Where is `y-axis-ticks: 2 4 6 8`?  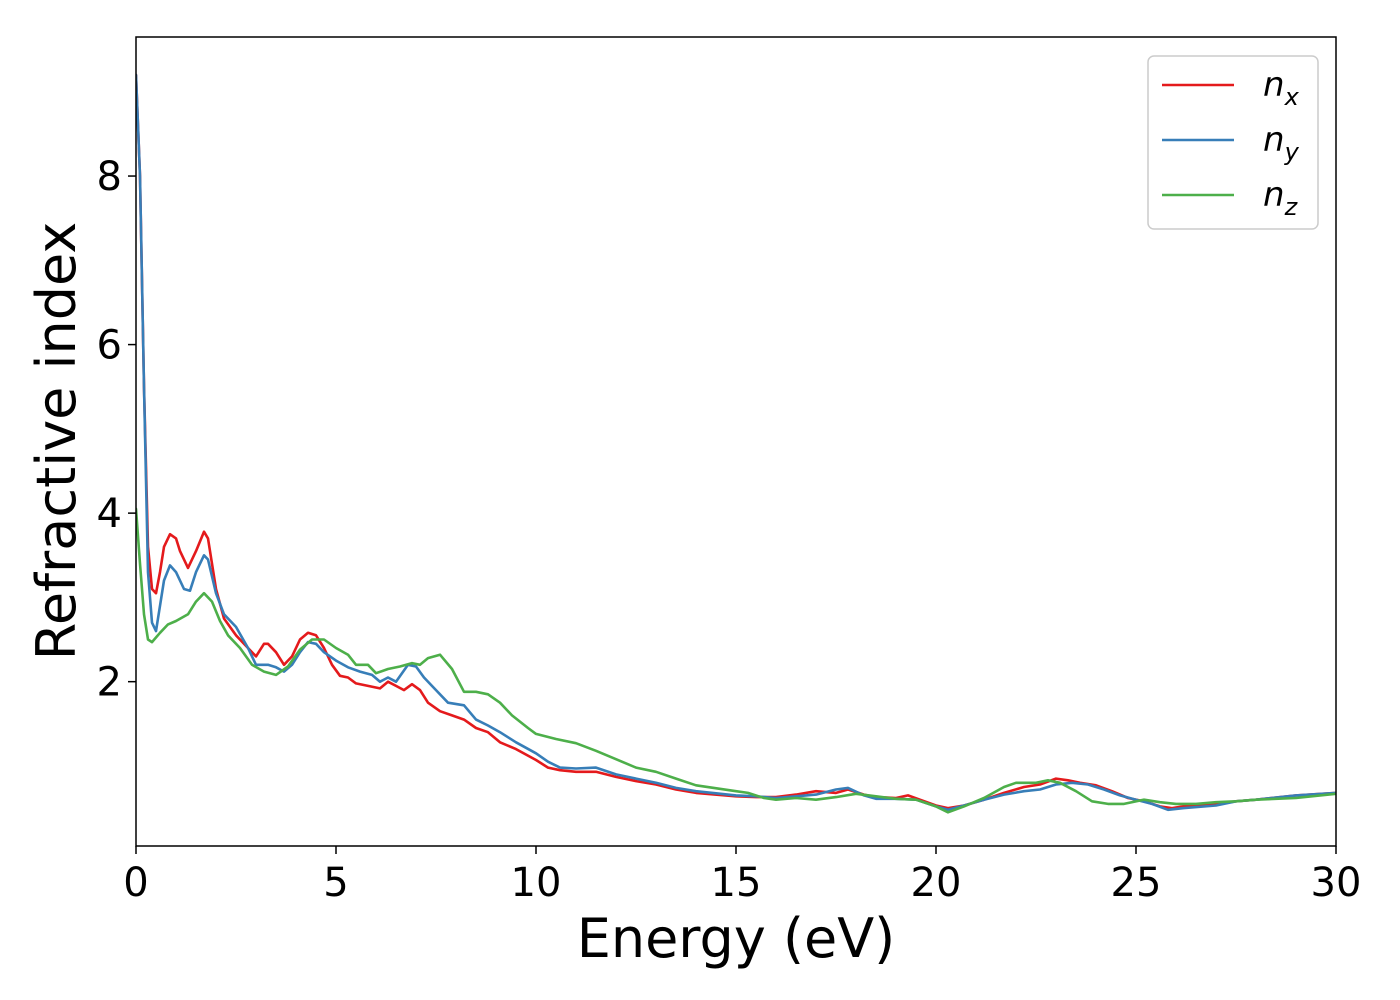 y-axis-ticks: 2 4 6 8 is located at coordinates (116, 430).